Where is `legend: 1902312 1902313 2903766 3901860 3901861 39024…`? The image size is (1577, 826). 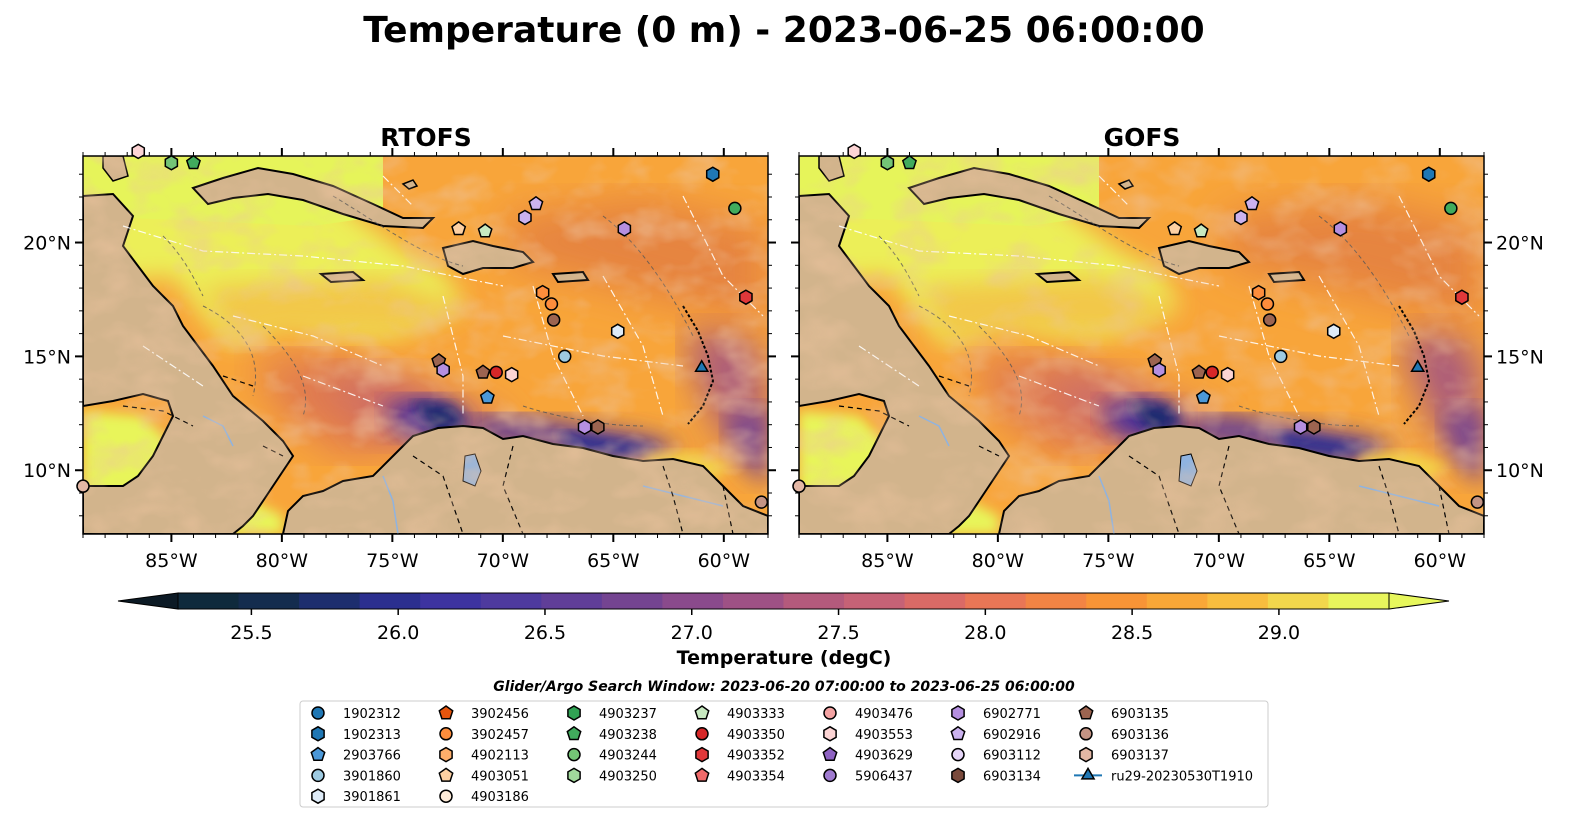
legend: 1902312 1902313 2903766 3901860 3901861 39024… is located at coordinates (784, 754).